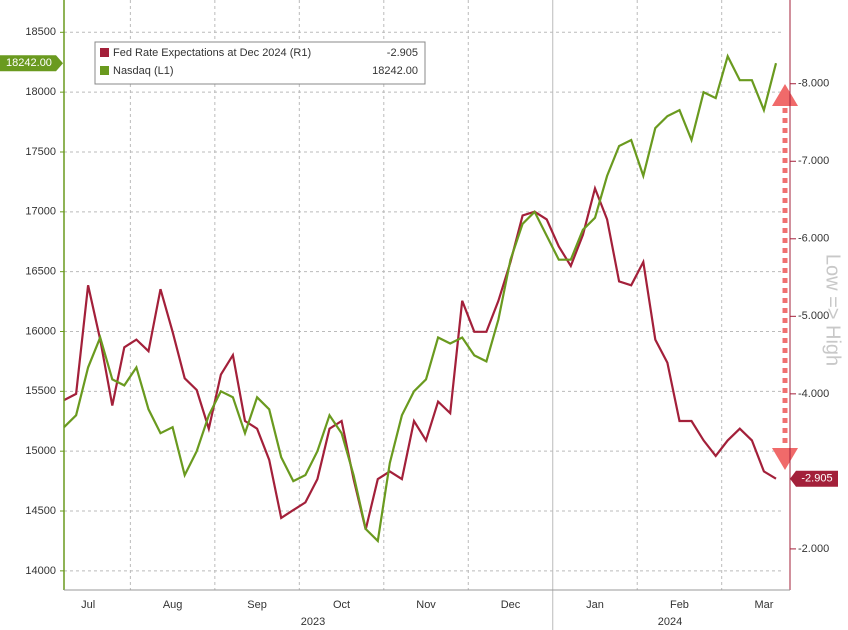  Describe the element at coordinates (785, 95) in the screenshot. I see `range-arrow-up` at that location.